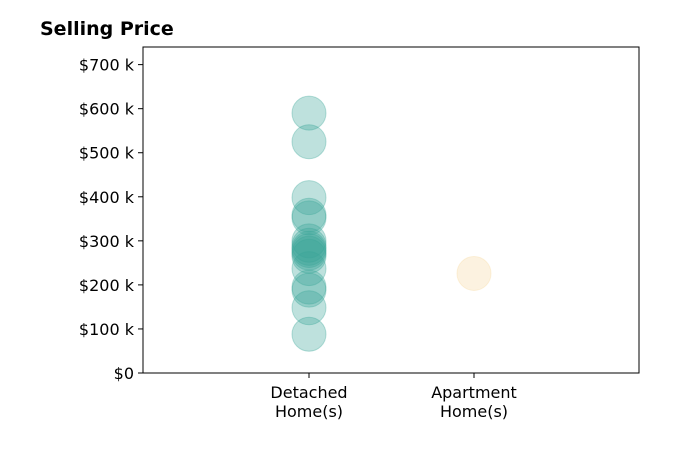 This screenshot has height=462, width=679. Describe the element at coordinates (107, 285) in the screenshot. I see `y-tick-label: $200 k` at that location.